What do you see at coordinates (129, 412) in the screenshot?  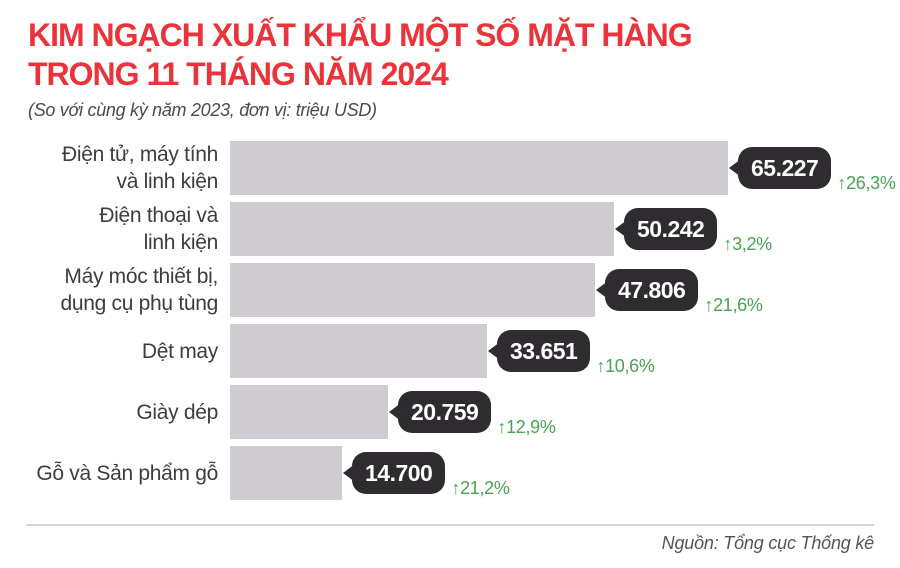 I see `category-label: Giày dép` at bounding box center [129, 412].